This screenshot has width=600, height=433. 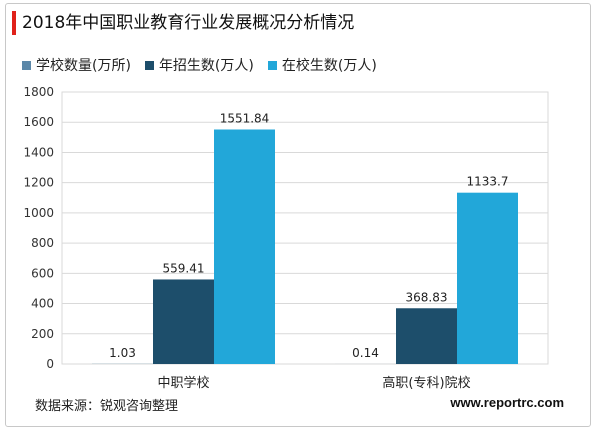 What do you see at coordinates (122, 353) in the screenshot?
I see `data-label: 1.03` at bounding box center [122, 353].